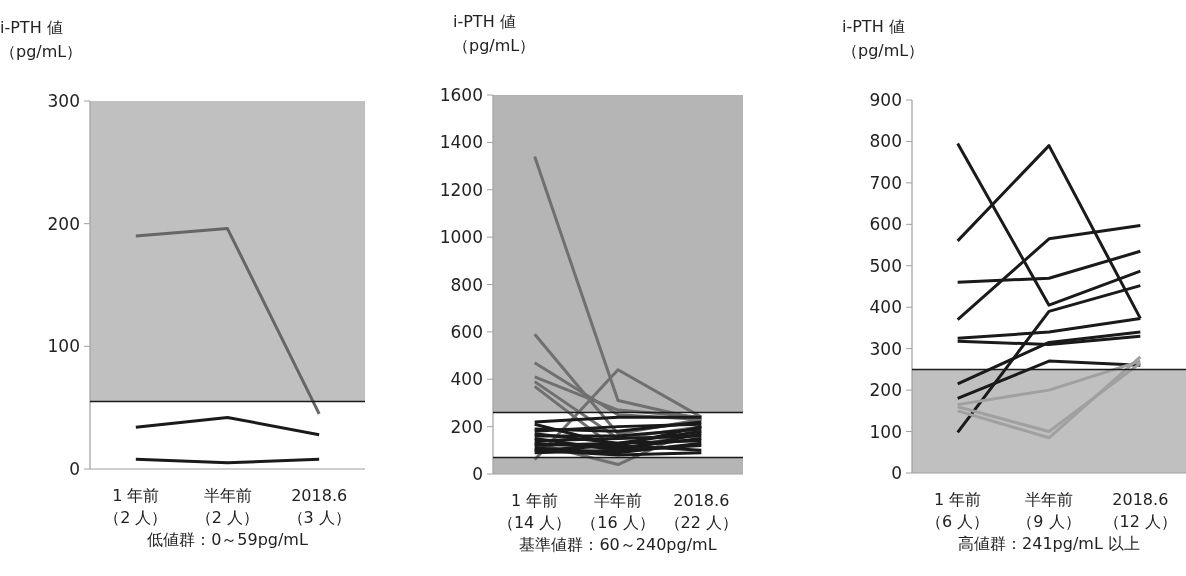  I want to click on x-axis-title: 基準値群：60～240pg/mL, so click(618, 544).